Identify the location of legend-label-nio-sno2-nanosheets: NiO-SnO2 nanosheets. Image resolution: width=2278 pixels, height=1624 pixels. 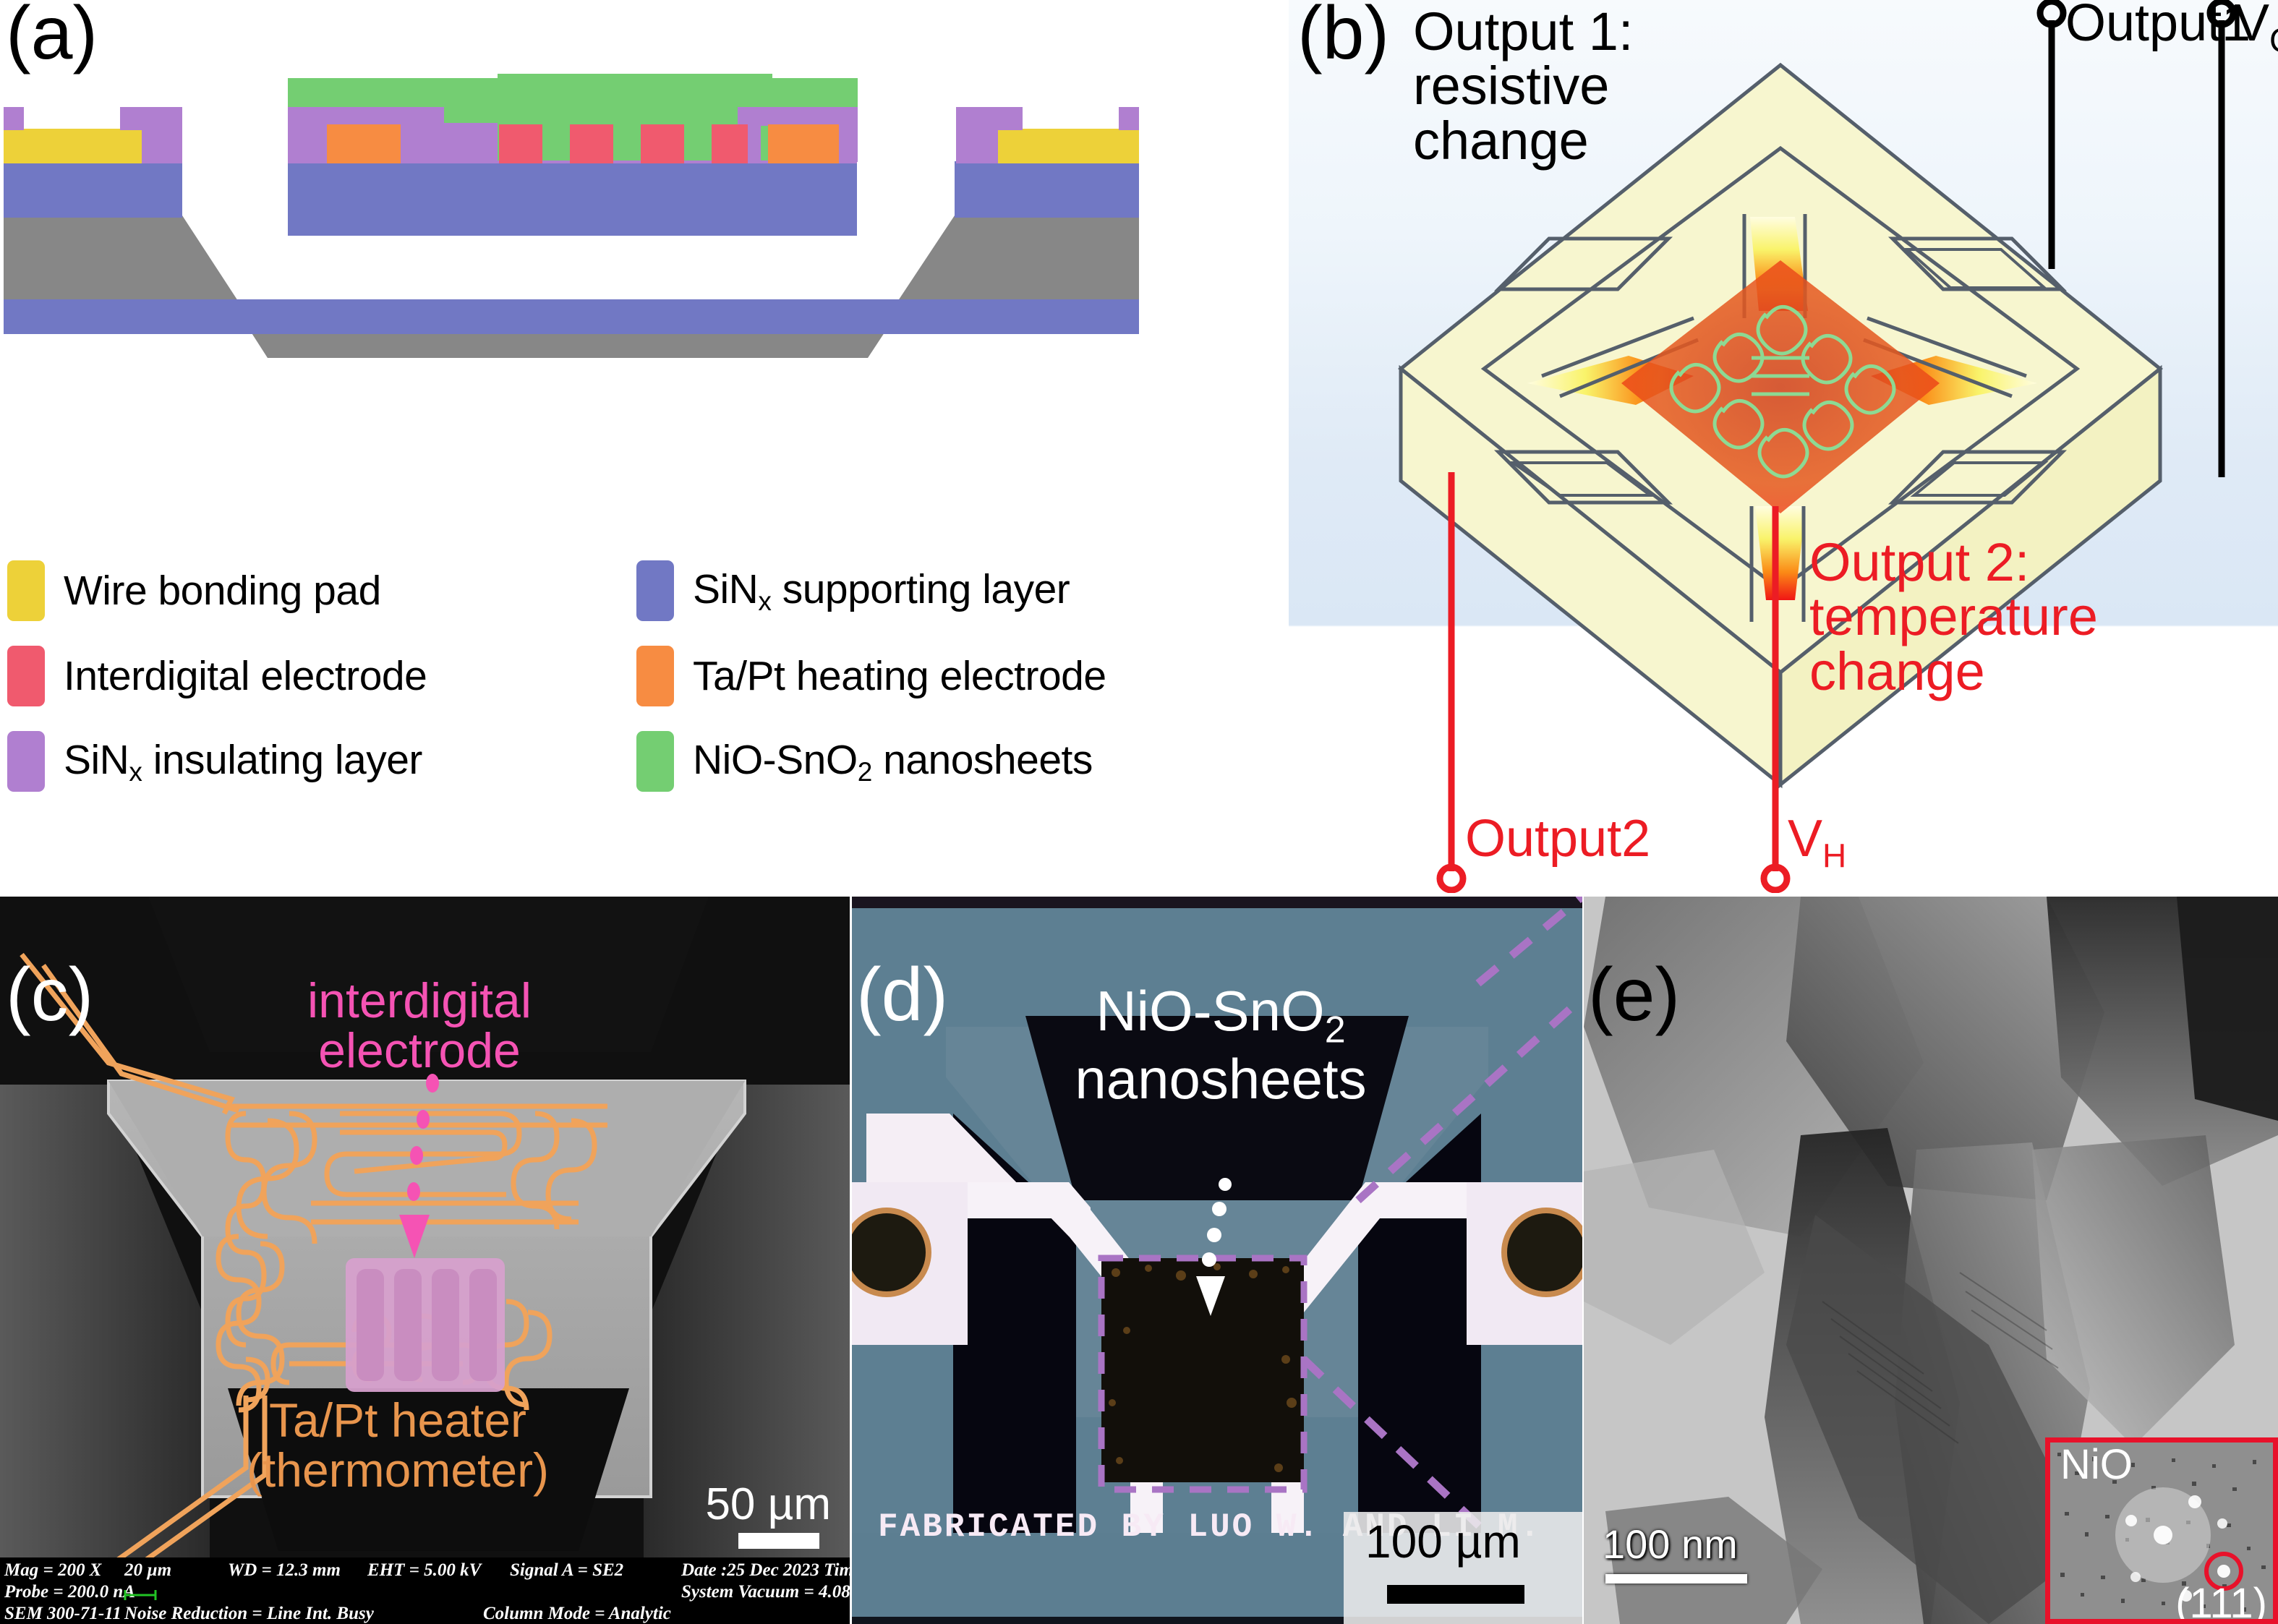
(893, 761).